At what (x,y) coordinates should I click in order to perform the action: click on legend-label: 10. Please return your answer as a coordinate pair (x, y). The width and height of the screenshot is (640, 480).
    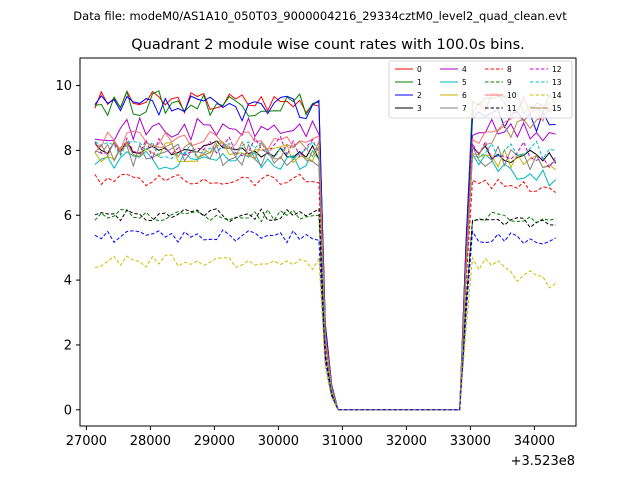
    Looking at the image, I should click on (512, 95).